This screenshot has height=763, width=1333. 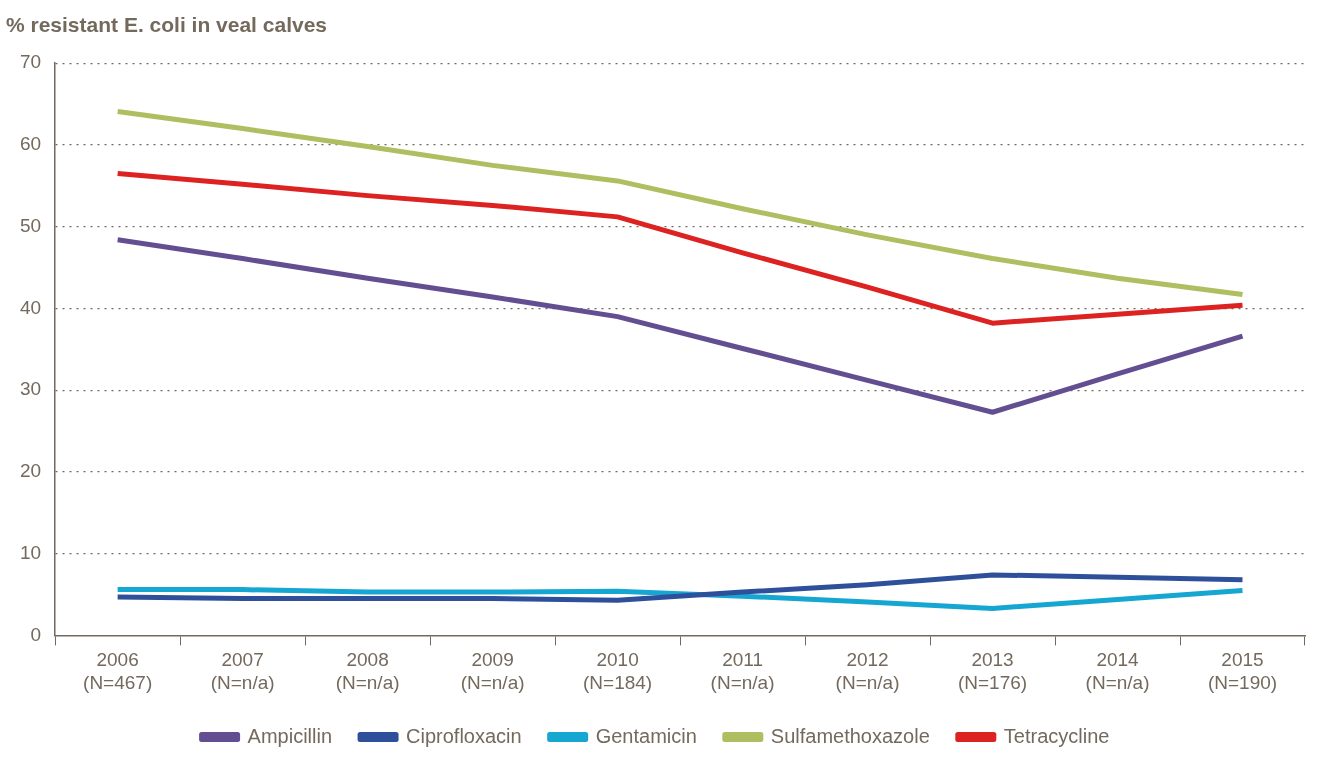 I want to click on x-tick-label: 2013 (N=176), so click(x=992, y=671).